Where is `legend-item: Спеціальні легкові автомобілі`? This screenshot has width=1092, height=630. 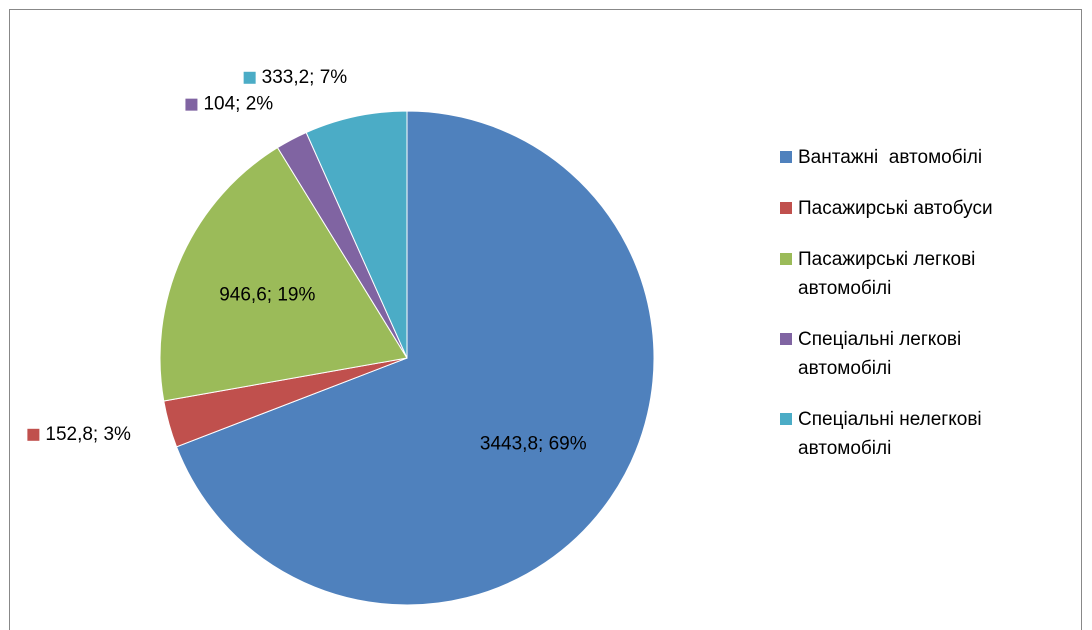
legend-item: Спеціальні легкові автомобілі is located at coordinates (925, 354).